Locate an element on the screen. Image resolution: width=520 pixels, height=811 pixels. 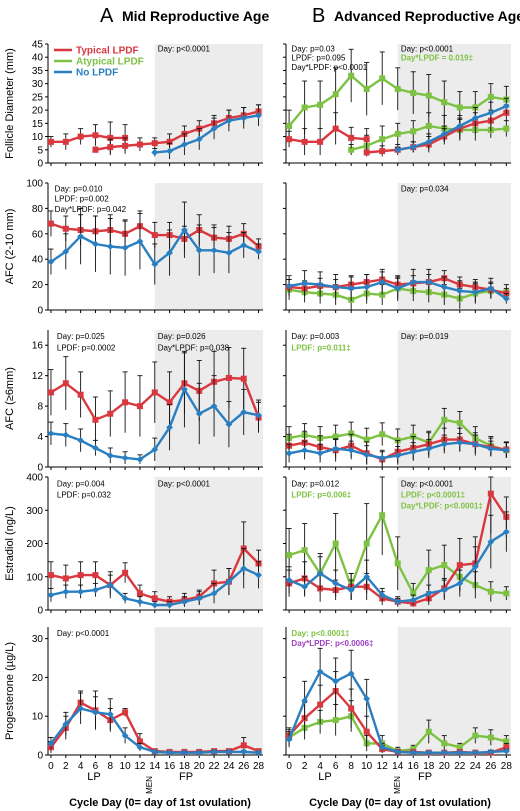
chart-4: Day: p=0.034 is located at coordinates (397, 247).